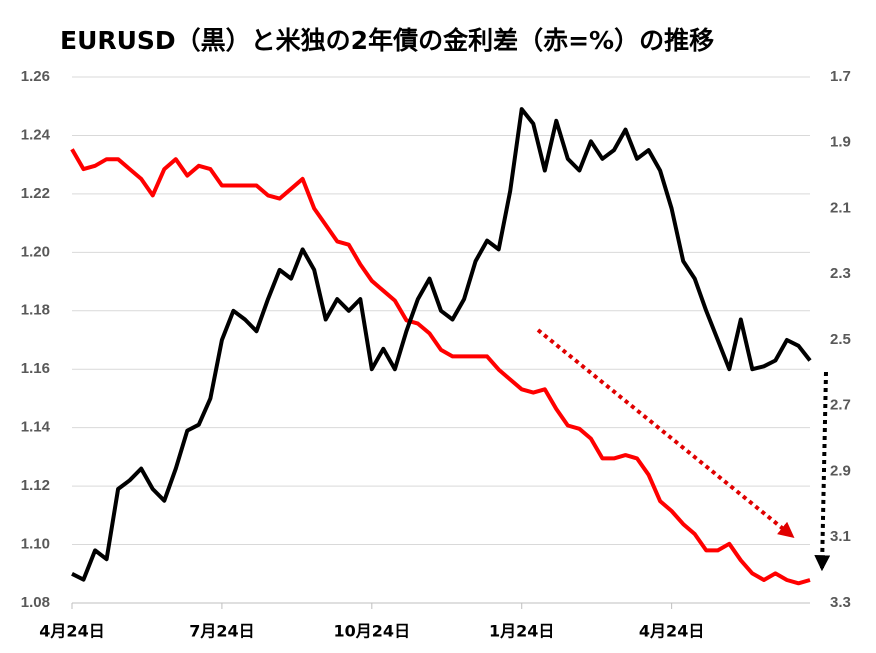 The width and height of the screenshot is (876, 653). I want to click on y-tick-label: 1.18, so click(35, 310).